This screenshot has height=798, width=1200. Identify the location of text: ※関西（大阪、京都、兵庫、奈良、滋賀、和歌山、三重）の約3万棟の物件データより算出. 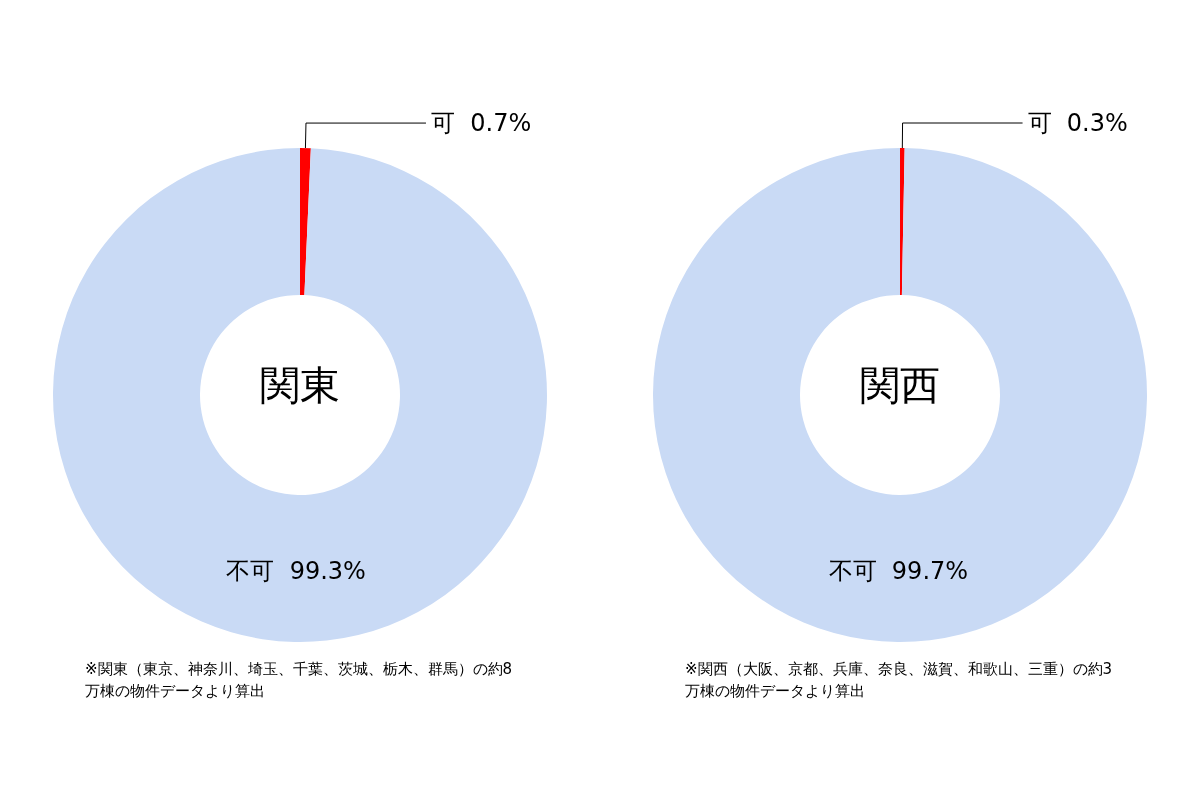
(899, 680).